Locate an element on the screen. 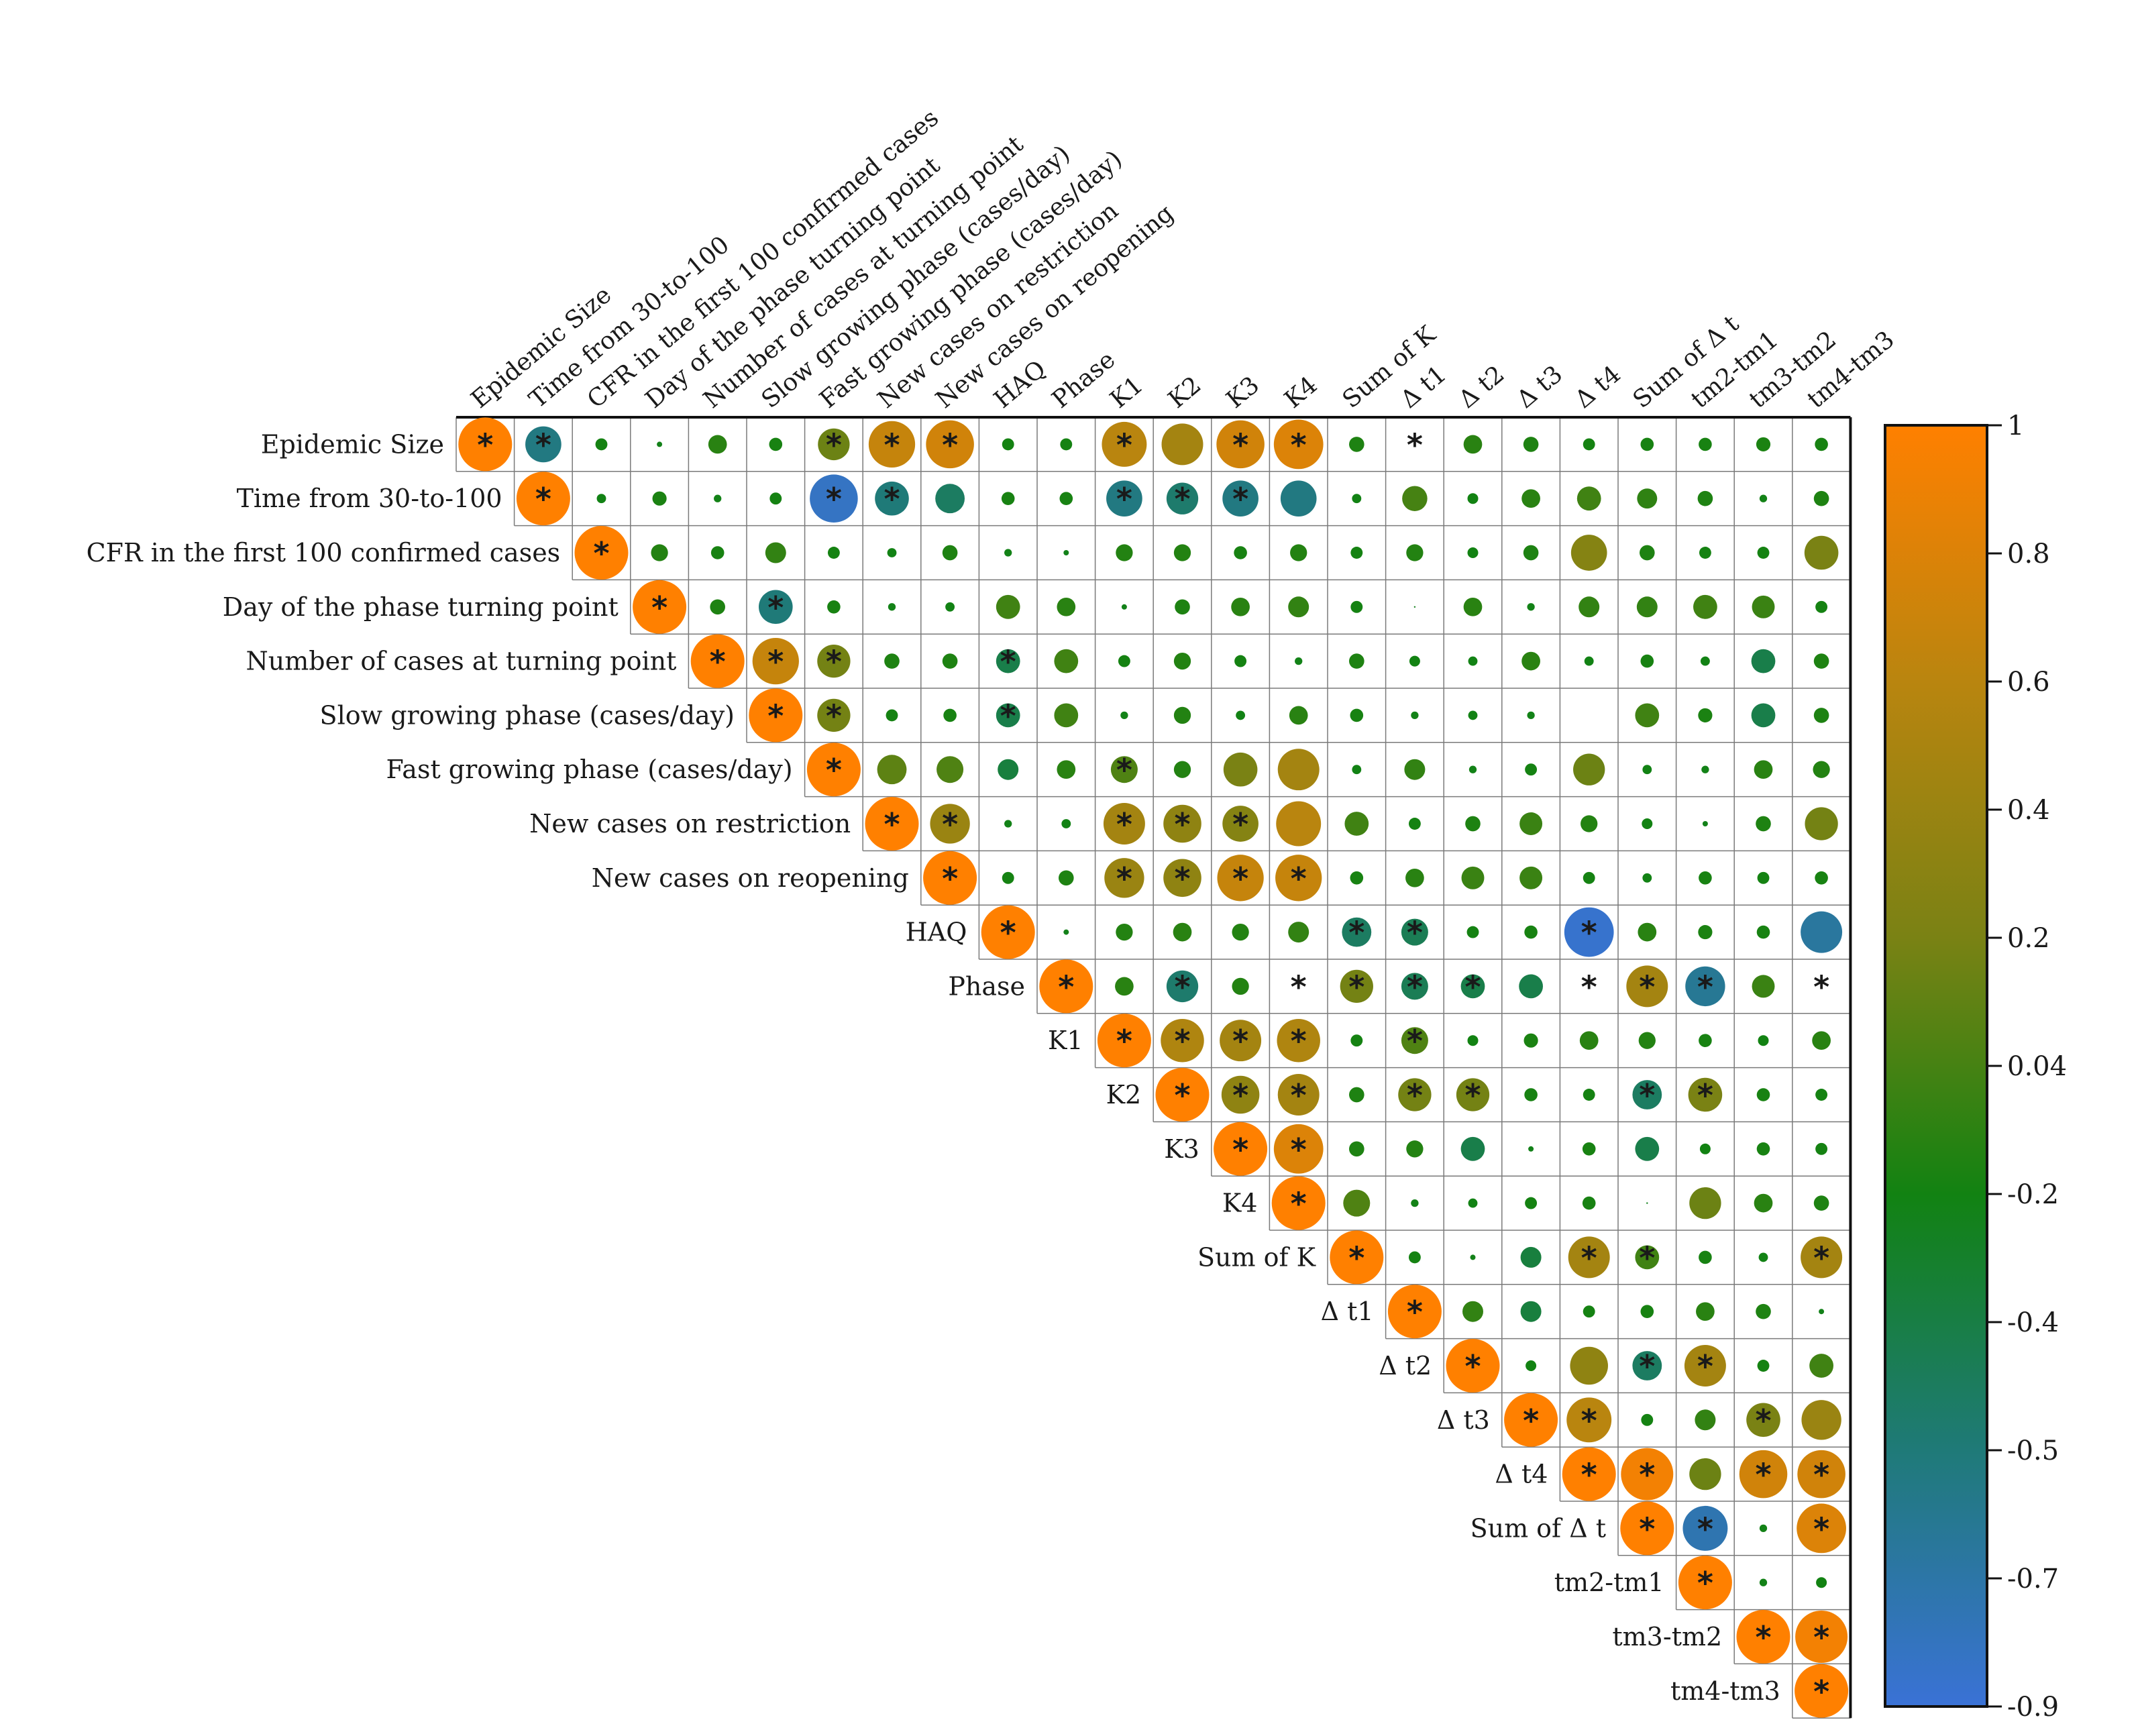  colorbar-tick-label: -0.9 is located at coordinates (2033, 1707).